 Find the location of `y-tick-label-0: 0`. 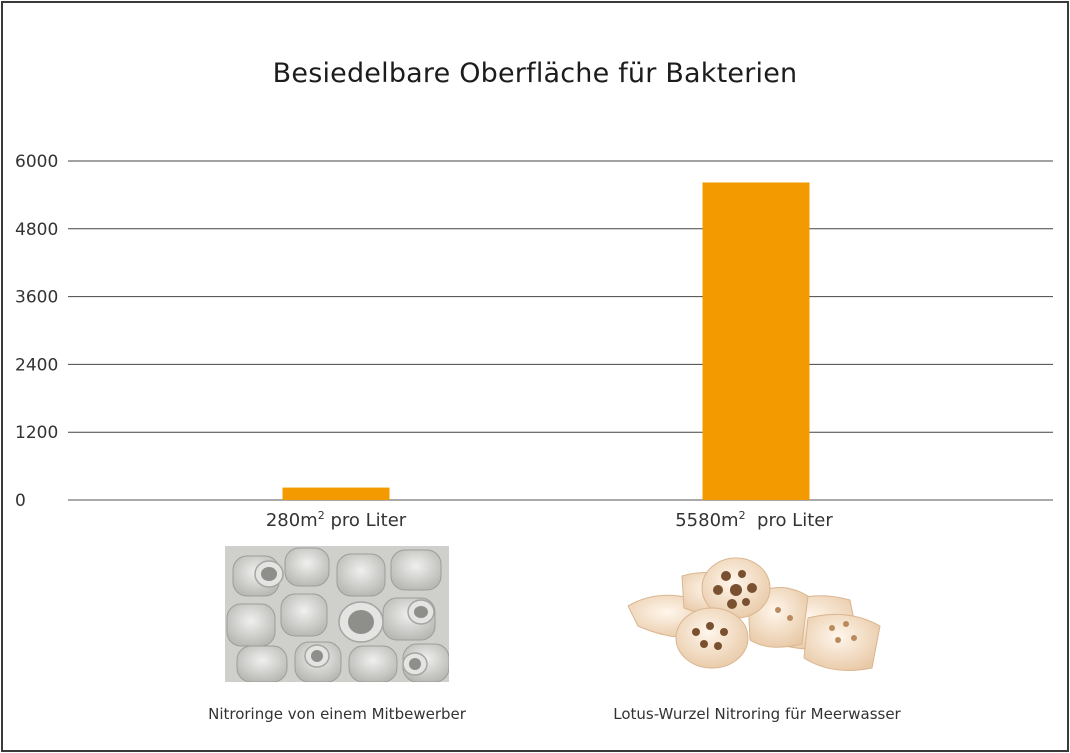

y-tick-label-0: 0 is located at coordinates (20, 501).